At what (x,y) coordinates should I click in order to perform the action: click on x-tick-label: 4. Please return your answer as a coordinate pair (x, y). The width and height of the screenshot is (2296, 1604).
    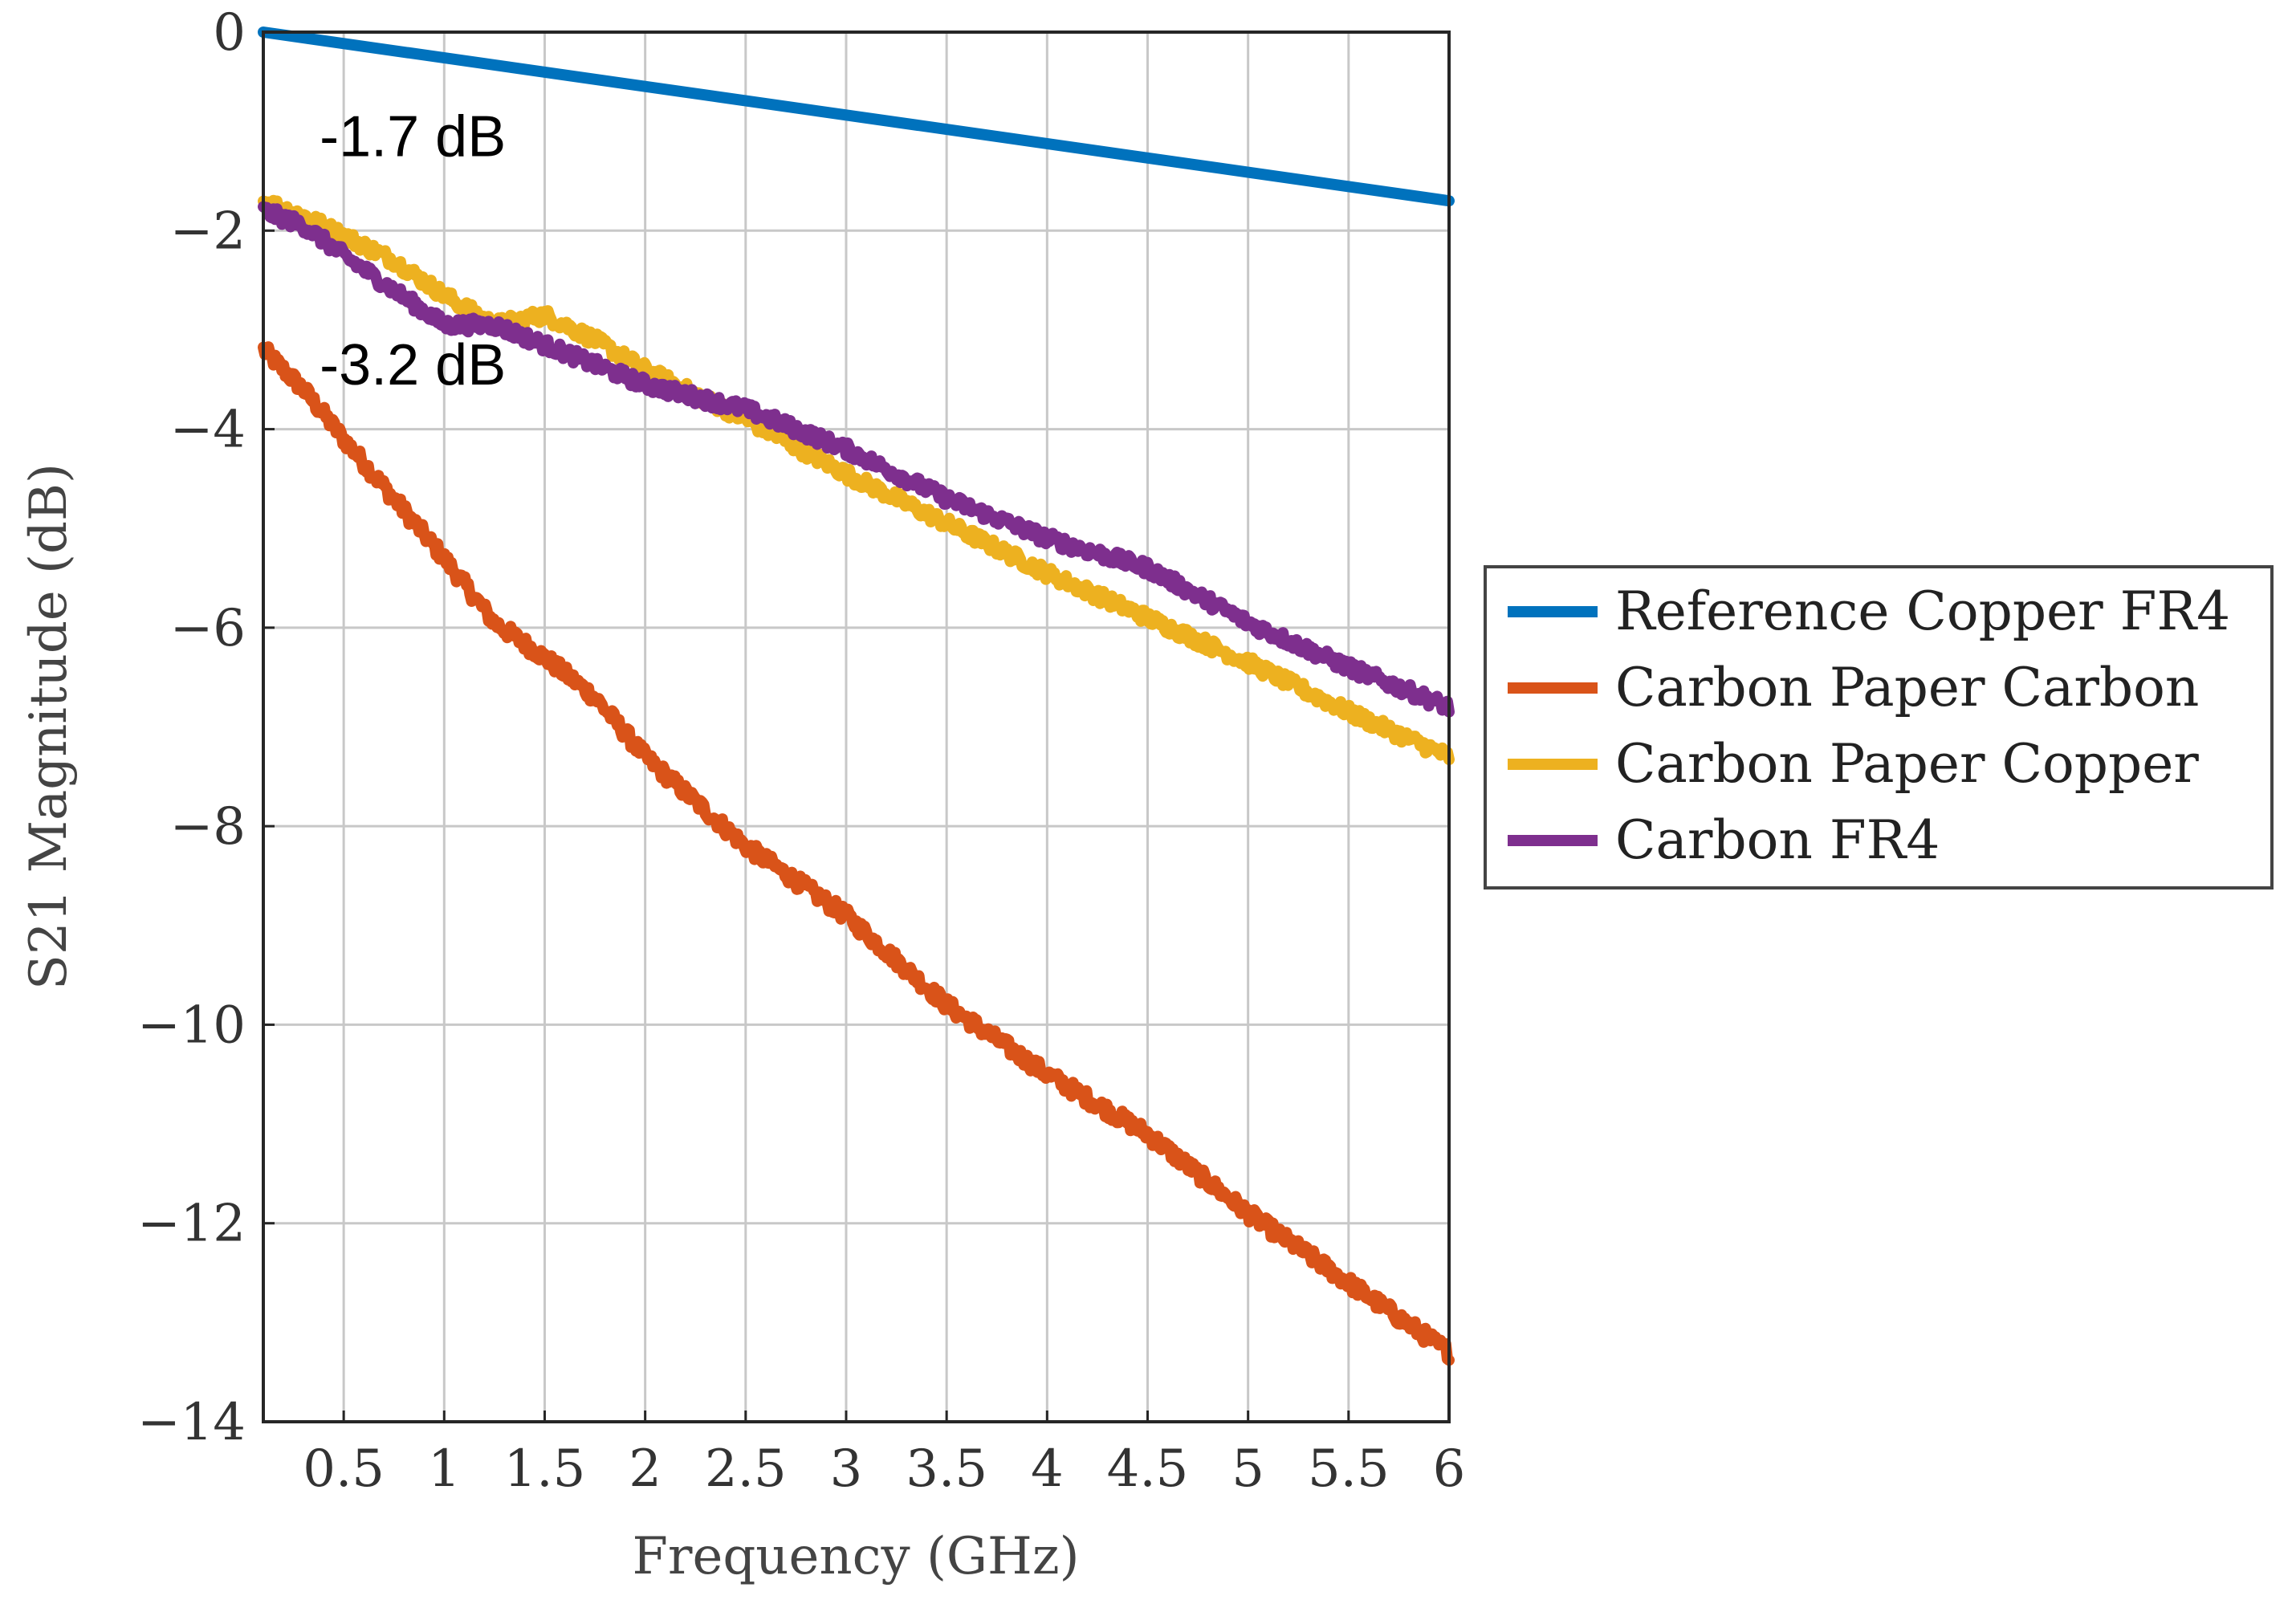
    Looking at the image, I should click on (1047, 1469).